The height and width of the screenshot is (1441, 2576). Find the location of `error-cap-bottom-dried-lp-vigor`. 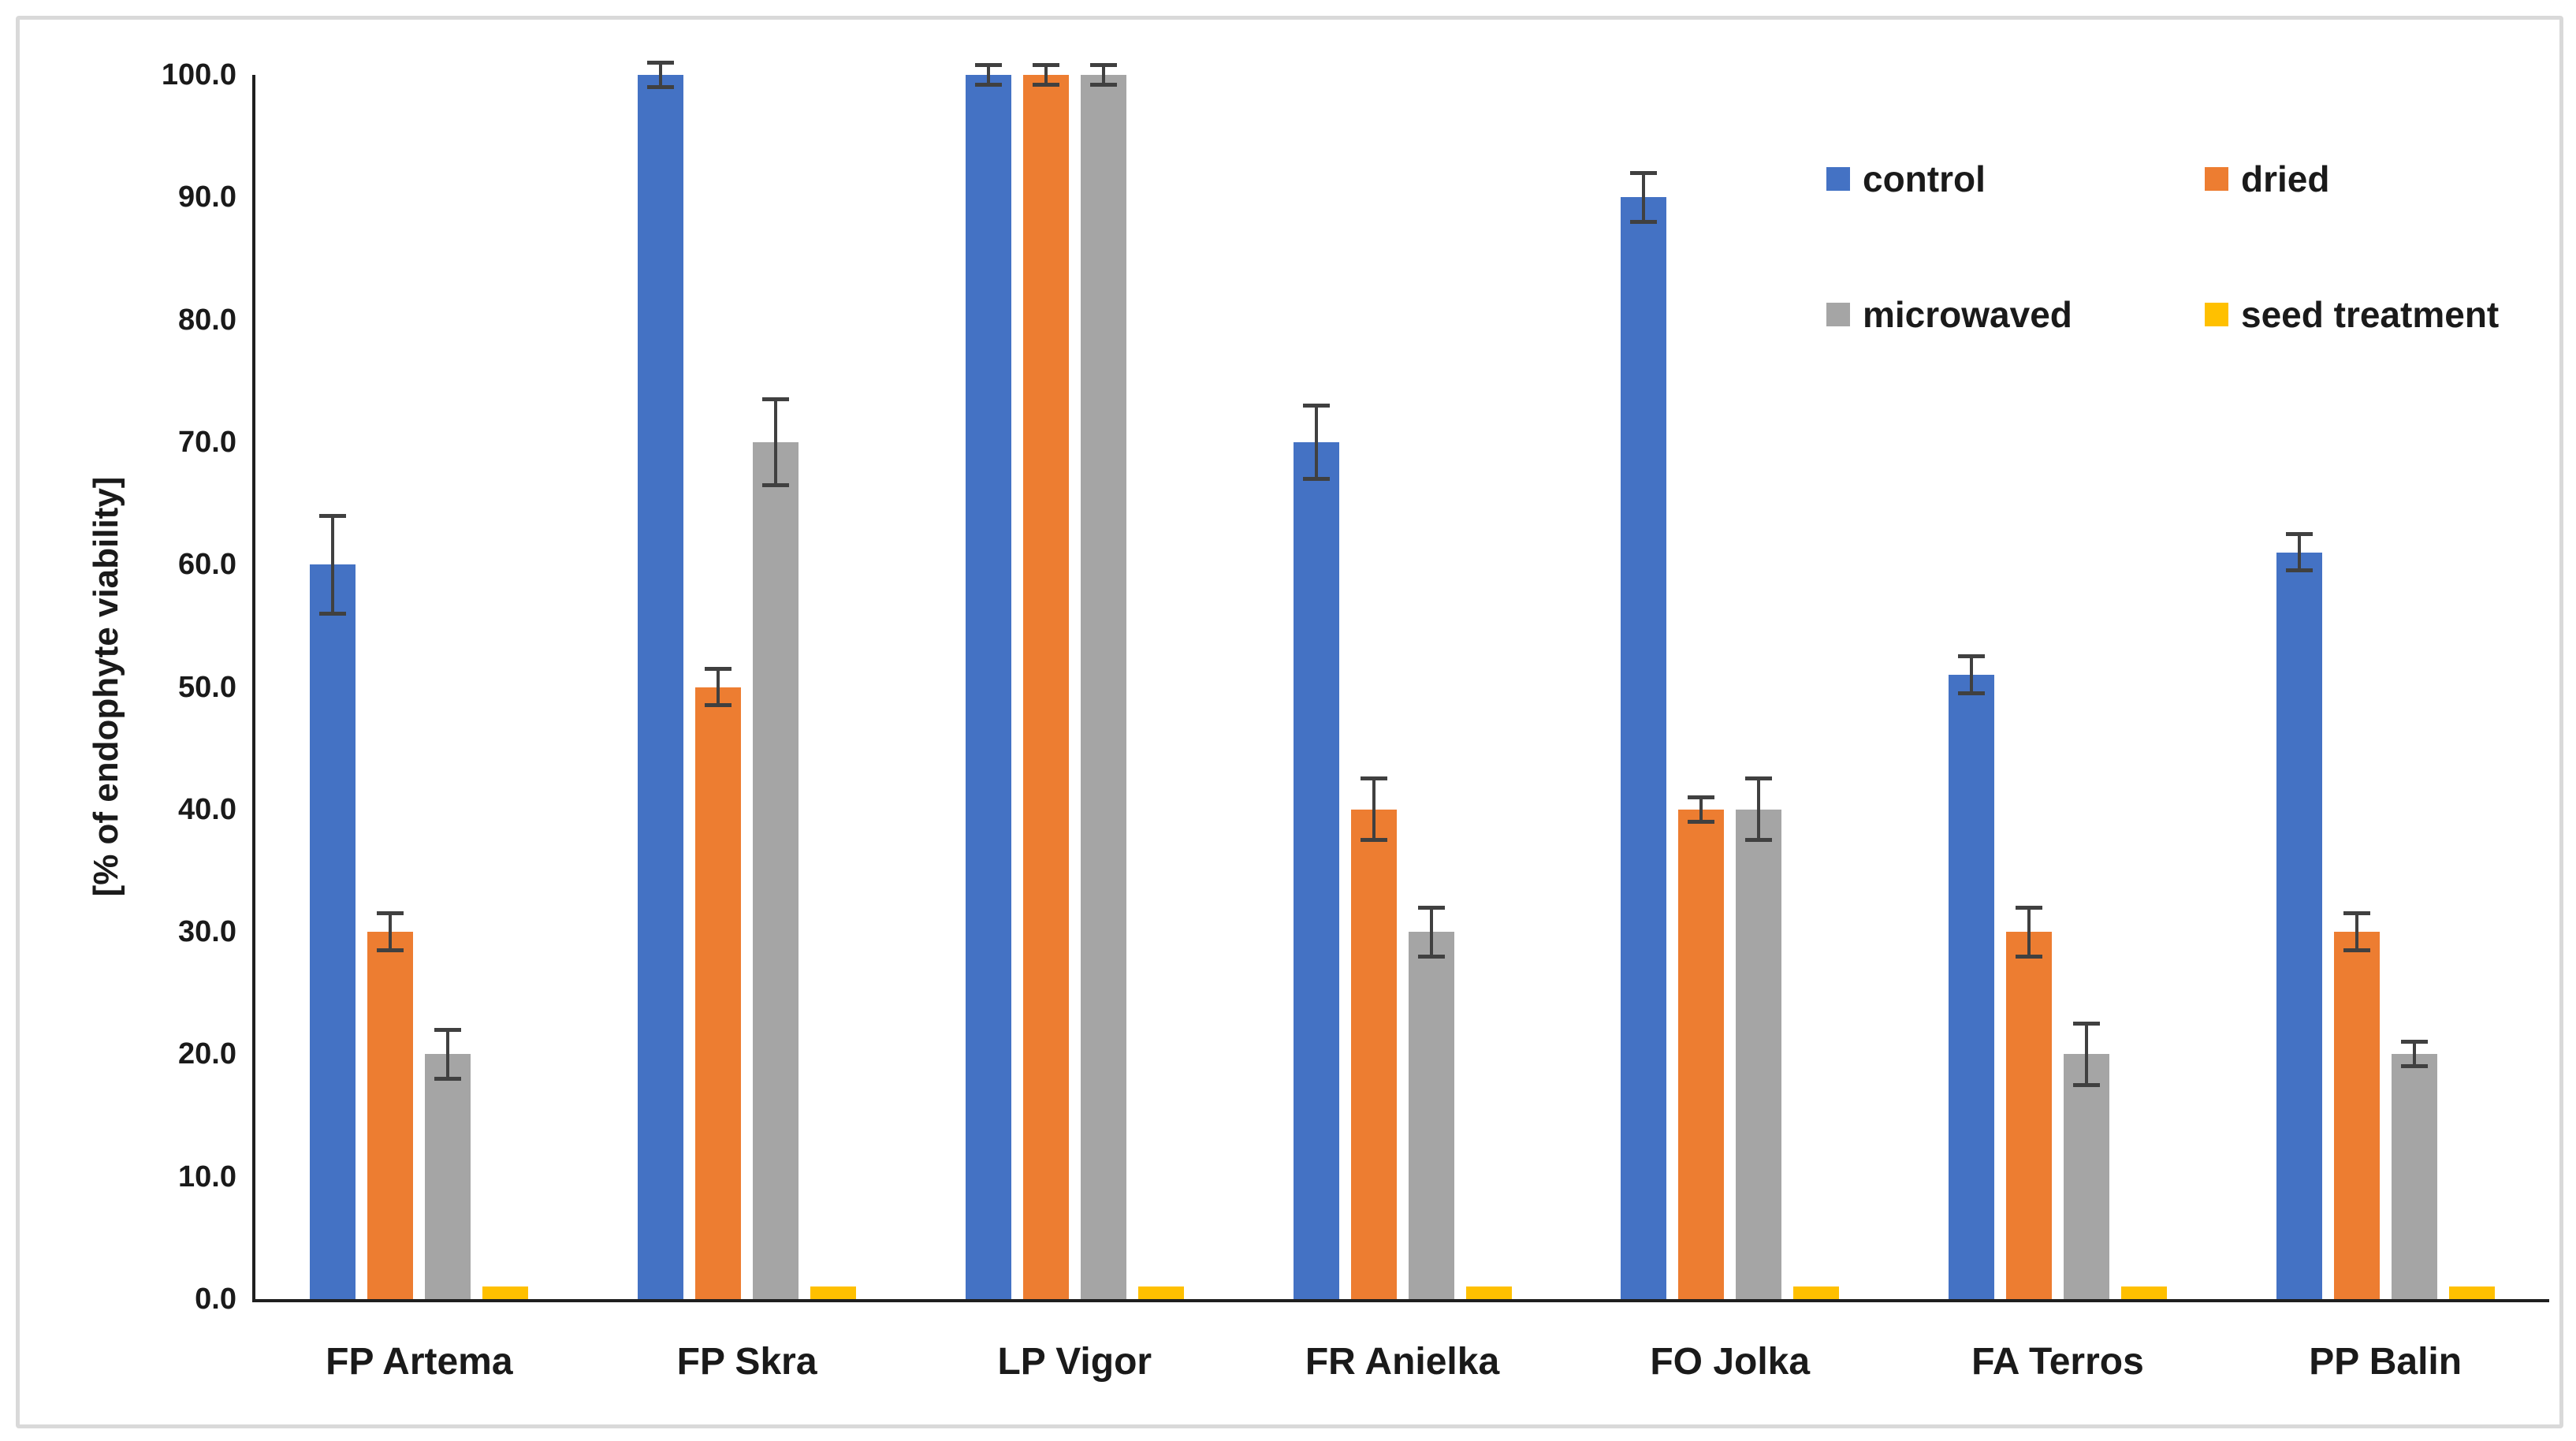

error-cap-bottom-dried-lp-vigor is located at coordinates (1045, 84).